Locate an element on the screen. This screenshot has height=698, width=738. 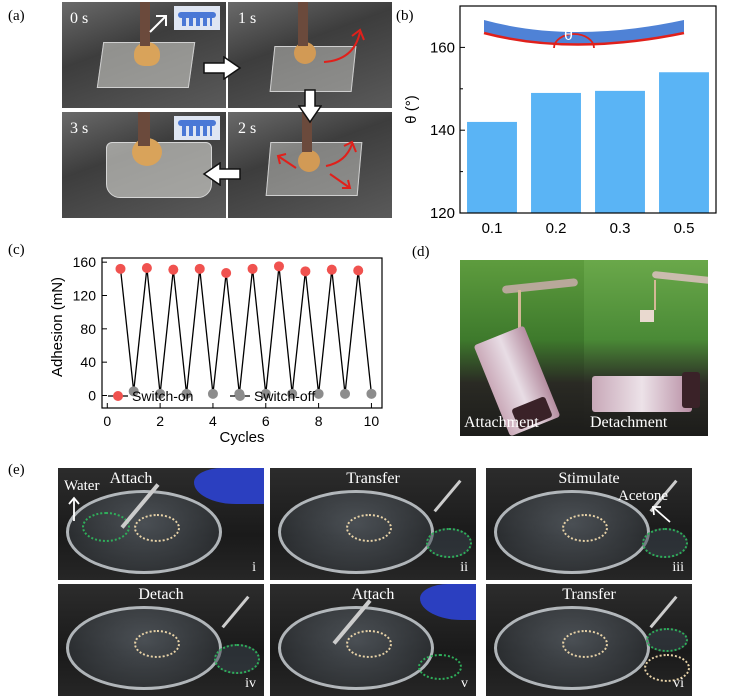
panel-e-photo-6: Transfer vi is located at coordinates (589, 640).